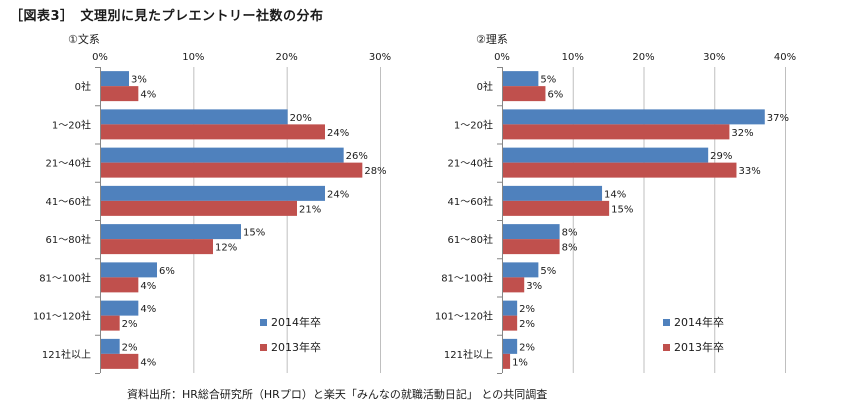  I want to click on x-tick-label: 0%, so click(100, 57).